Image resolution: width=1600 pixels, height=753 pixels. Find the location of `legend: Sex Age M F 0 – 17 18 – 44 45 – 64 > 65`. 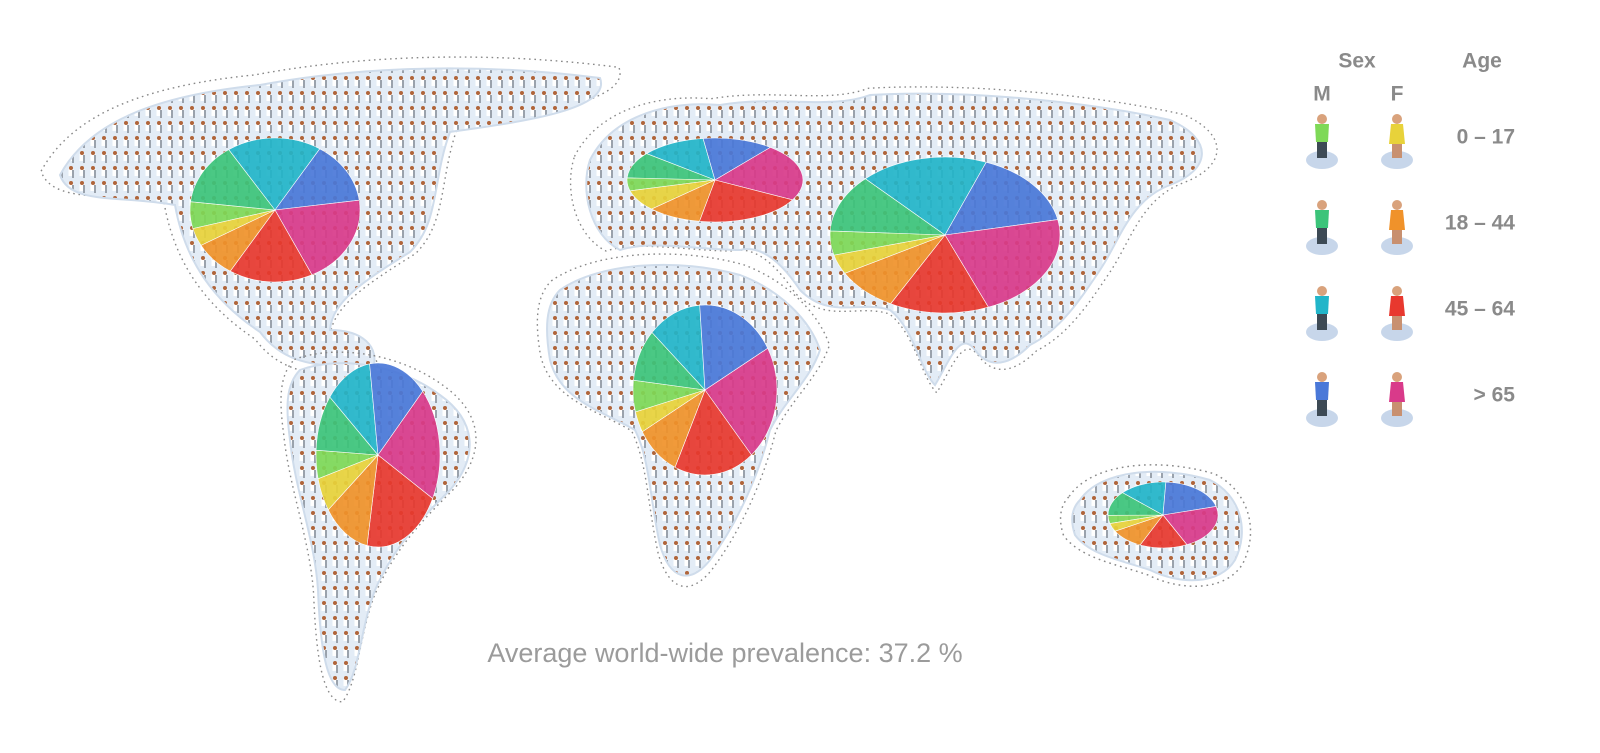

legend: Sex Age M F 0 – 17 18 – 44 45 – 64 > 65 is located at coordinates (1410, 238).